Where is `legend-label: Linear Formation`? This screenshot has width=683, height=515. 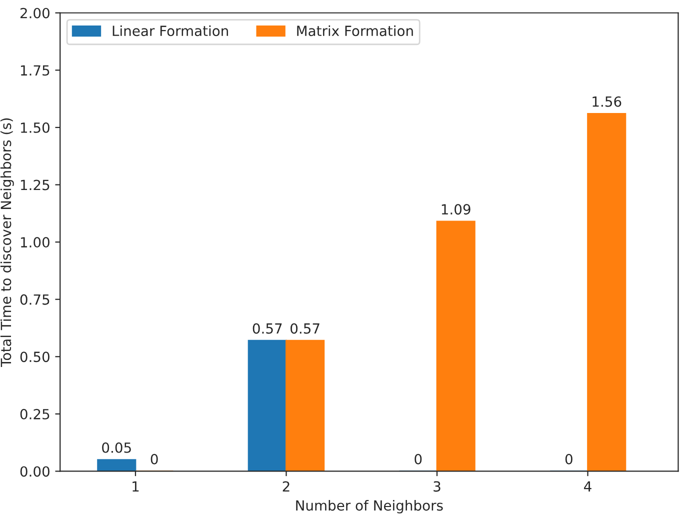 legend-label: Linear Formation is located at coordinates (170, 30).